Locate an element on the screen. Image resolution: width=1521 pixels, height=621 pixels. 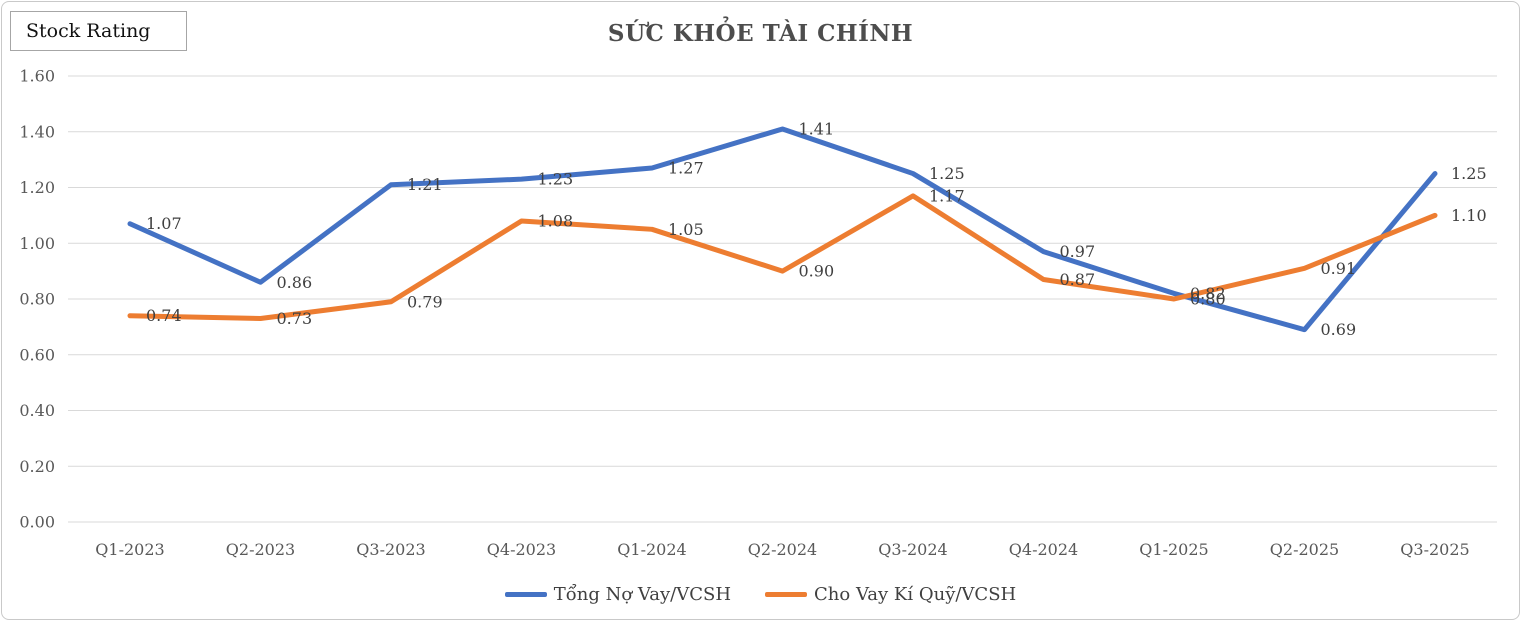
data-label: 0.69 is located at coordinates (1339, 329).